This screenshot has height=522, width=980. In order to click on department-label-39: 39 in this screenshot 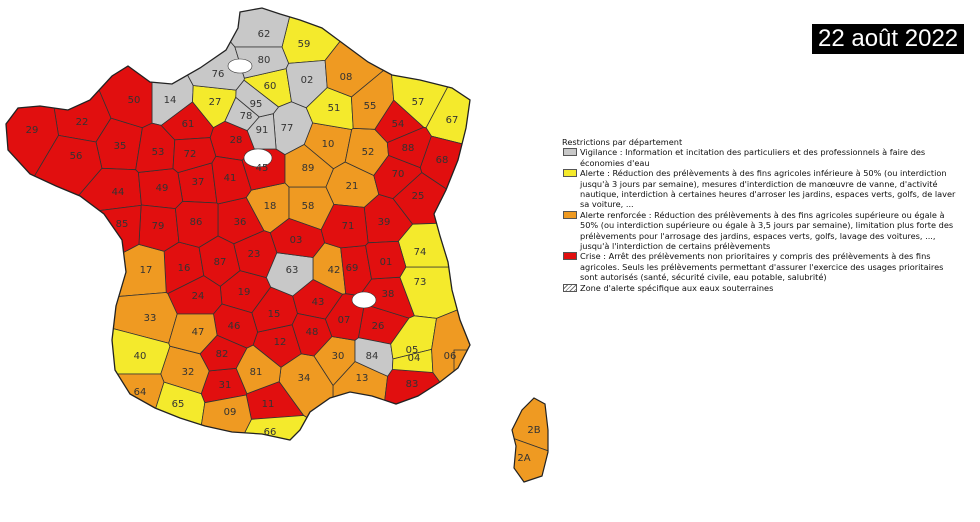, I will do `click(384, 222)`.